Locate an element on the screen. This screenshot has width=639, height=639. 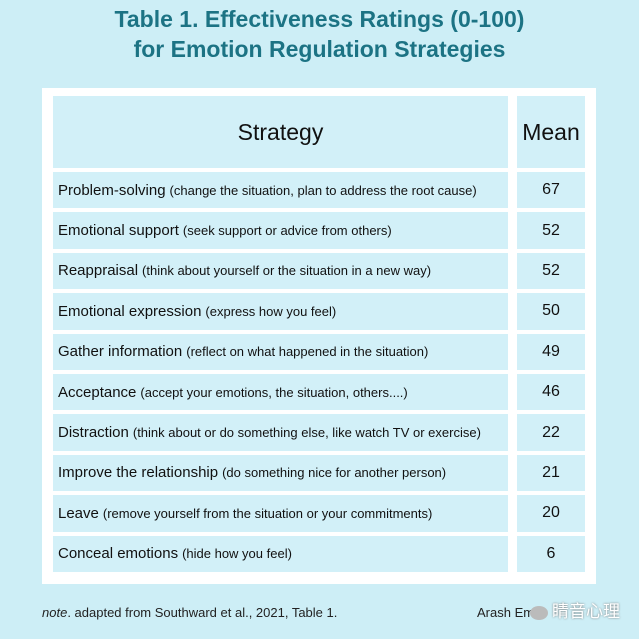
strategy-name: Gather information is located at coordinates (120, 352).